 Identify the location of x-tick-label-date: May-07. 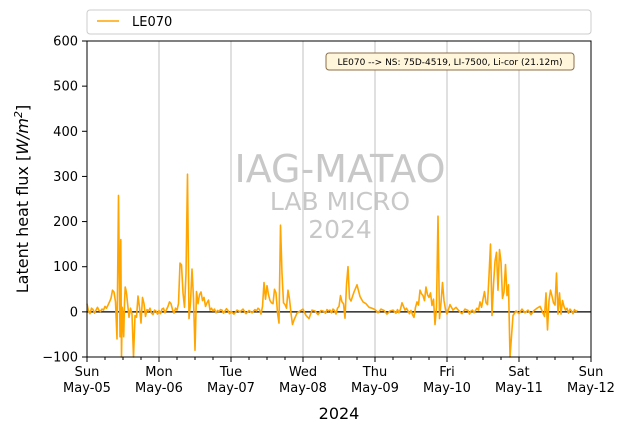
(231, 388).